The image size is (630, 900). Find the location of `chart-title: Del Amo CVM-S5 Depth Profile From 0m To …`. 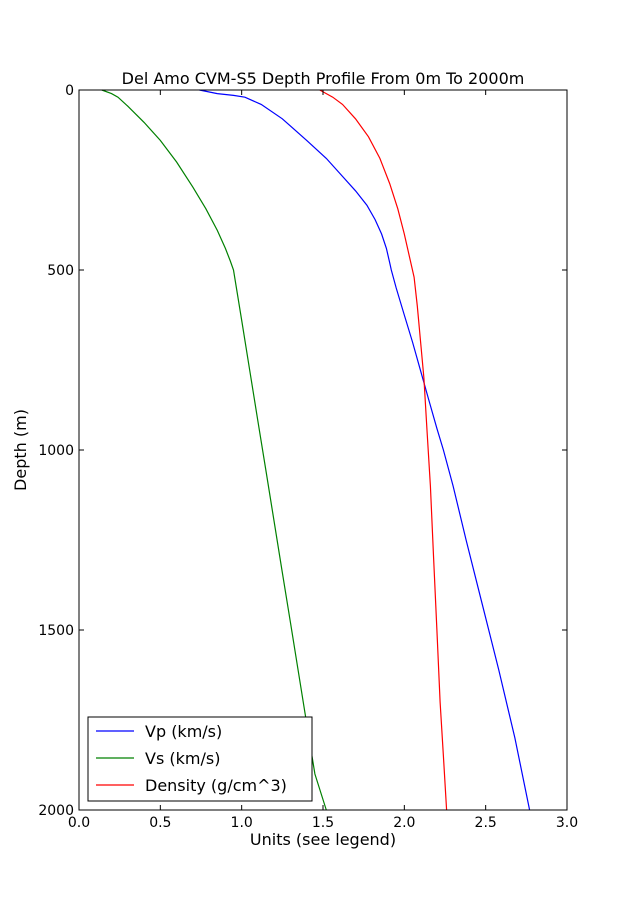

chart-title: Del Amo CVM-S5 Depth Profile From 0m To … is located at coordinates (323, 78).